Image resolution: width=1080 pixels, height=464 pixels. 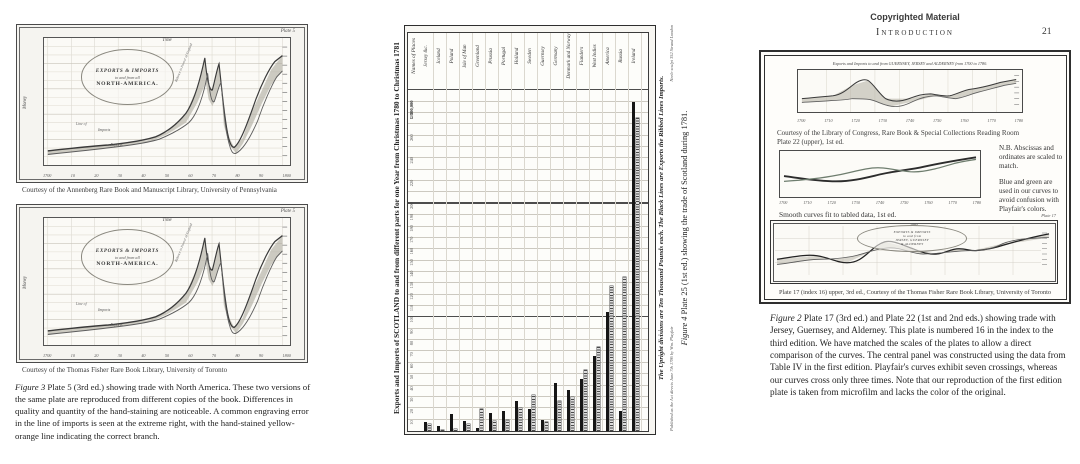 I want to click on page-number: 21, so click(x=1047, y=32).